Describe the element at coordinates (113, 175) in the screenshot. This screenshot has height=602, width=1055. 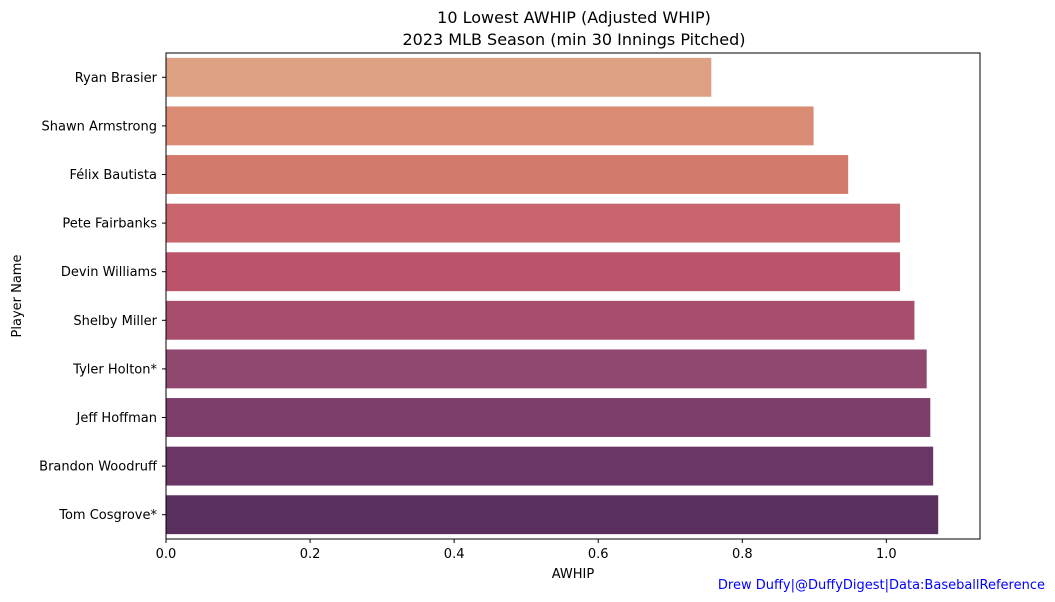
I see `y-tick-label: Félix Bautista` at that location.